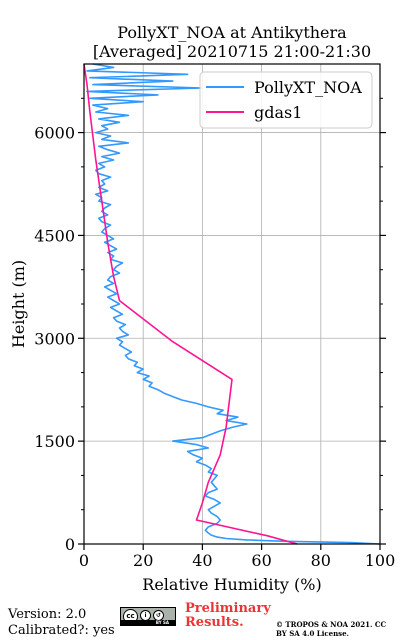 The width and height of the screenshot is (400, 640). I want to click on x-tick-label: 0, so click(84, 560).